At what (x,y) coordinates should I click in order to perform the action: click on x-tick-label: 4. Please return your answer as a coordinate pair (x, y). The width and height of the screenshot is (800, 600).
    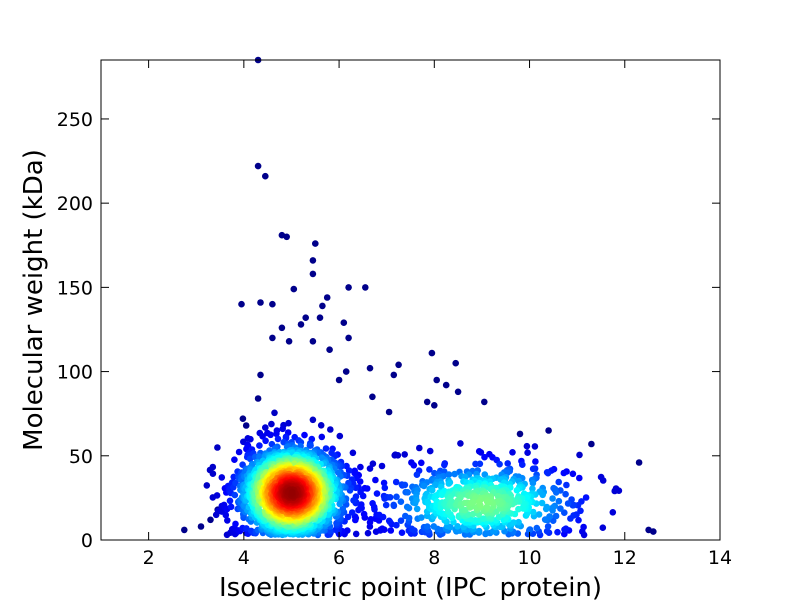
    Looking at the image, I should click on (244, 558).